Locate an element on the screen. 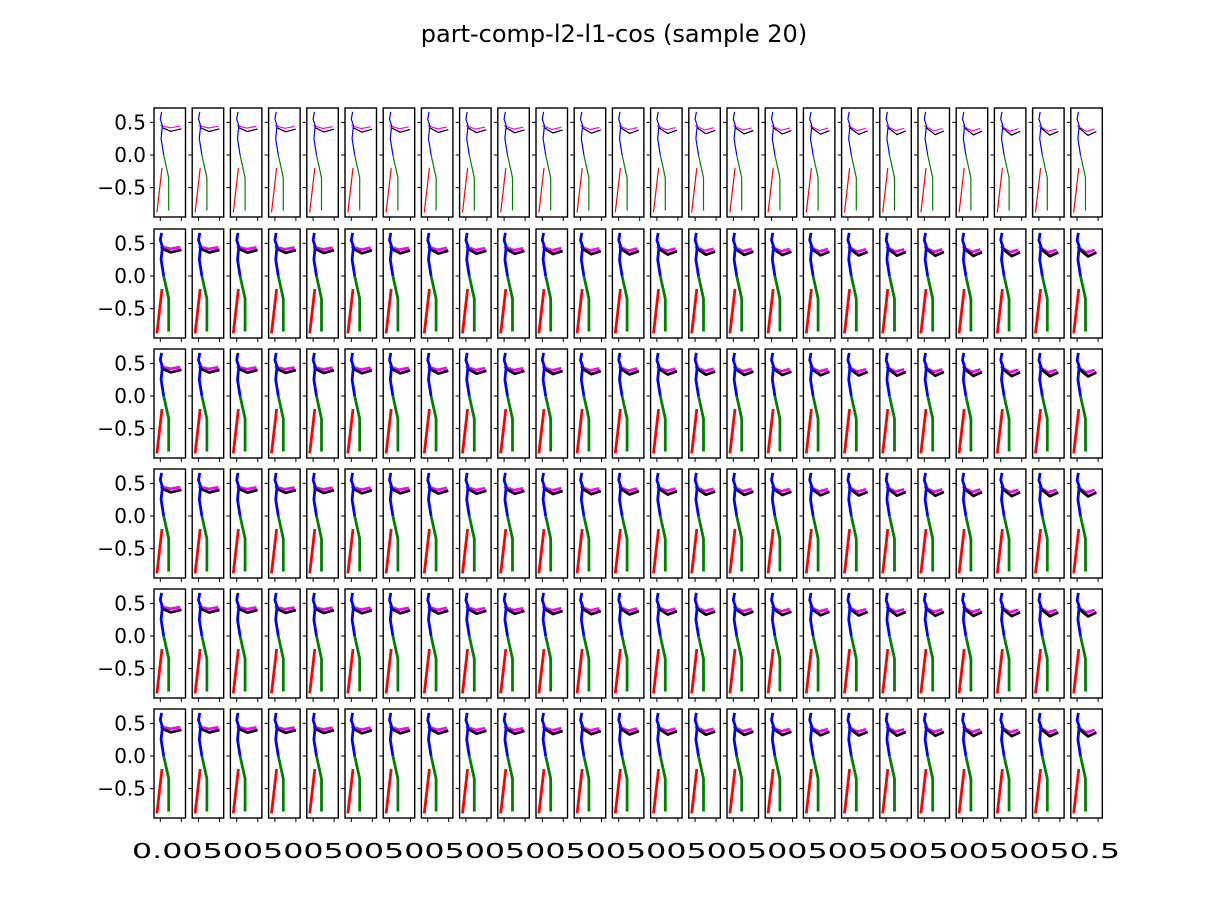 The image size is (1228, 921). series-arm-back is located at coordinates (1009, 128).